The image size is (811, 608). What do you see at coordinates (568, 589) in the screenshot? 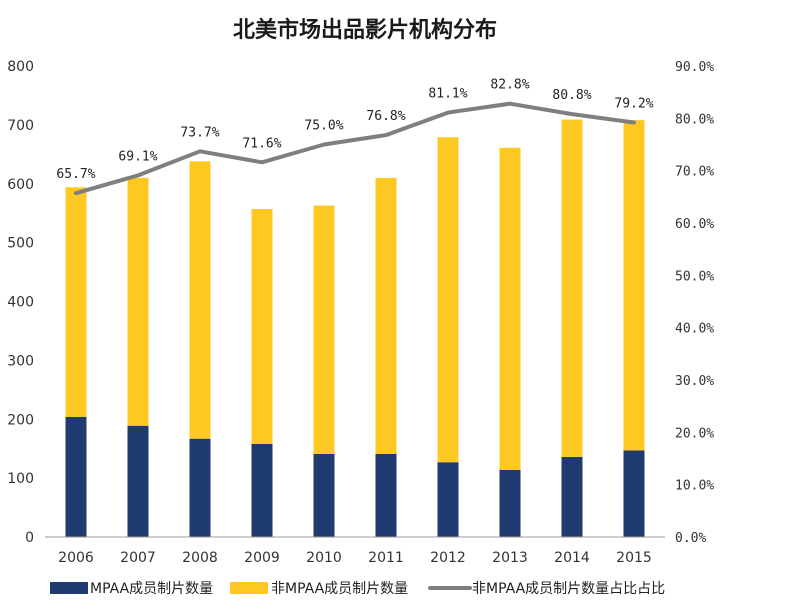
I see `legend-label-ratio: 非MPAA成员制片数量占比占比` at bounding box center [568, 589].